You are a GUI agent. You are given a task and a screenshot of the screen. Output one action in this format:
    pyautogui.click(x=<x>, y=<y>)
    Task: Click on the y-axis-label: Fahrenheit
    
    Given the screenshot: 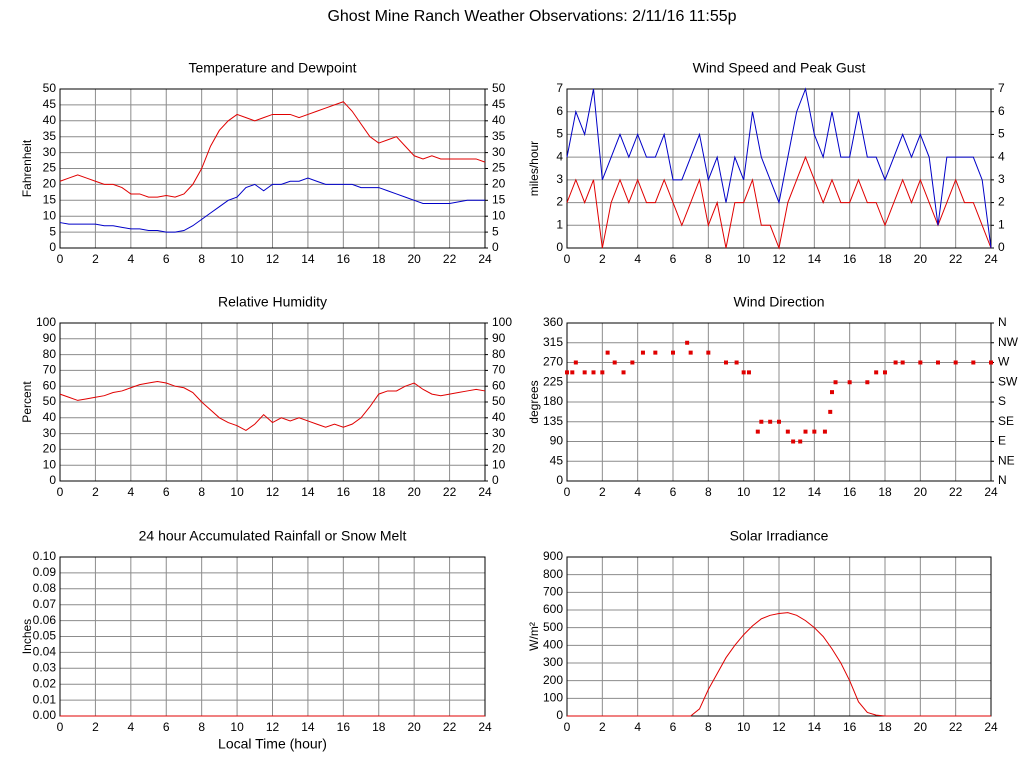 What is the action you would take?
    pyautogui.click(x=27, y=168)
    